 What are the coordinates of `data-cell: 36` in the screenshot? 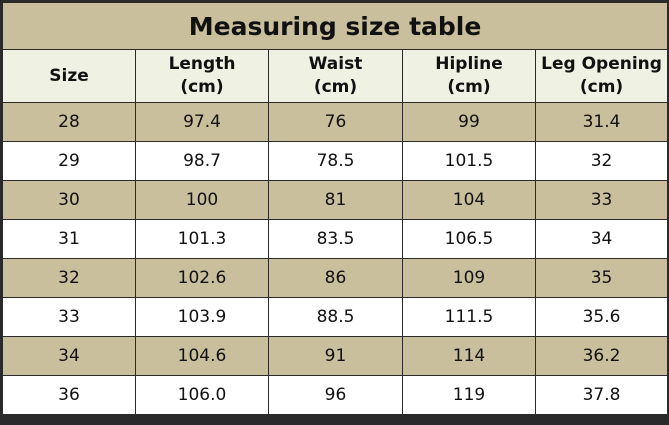 It's located at (69, 395).